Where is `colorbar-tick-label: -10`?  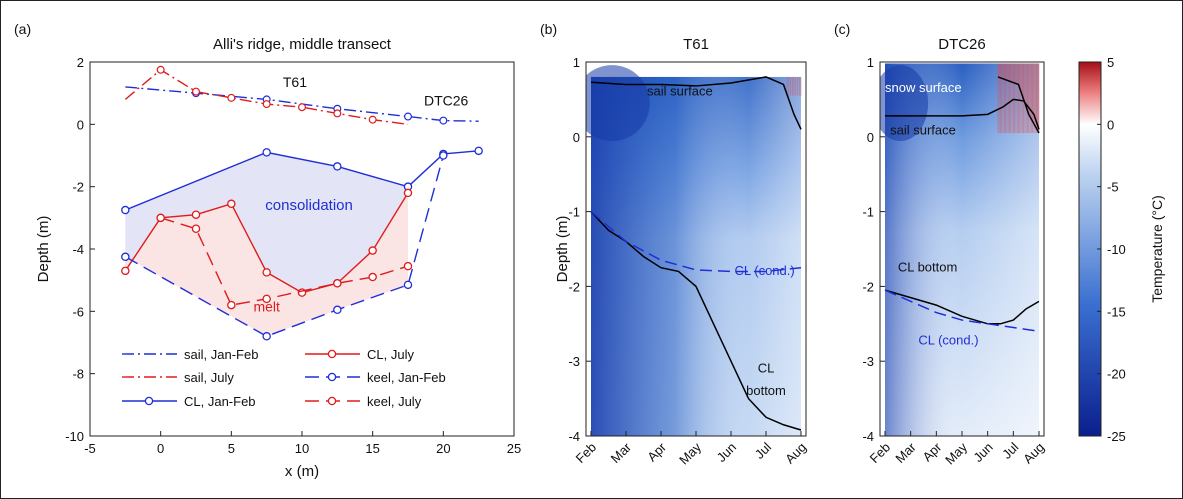 colorbar-tick-label: -10 is located at coordinates (1116, 249).